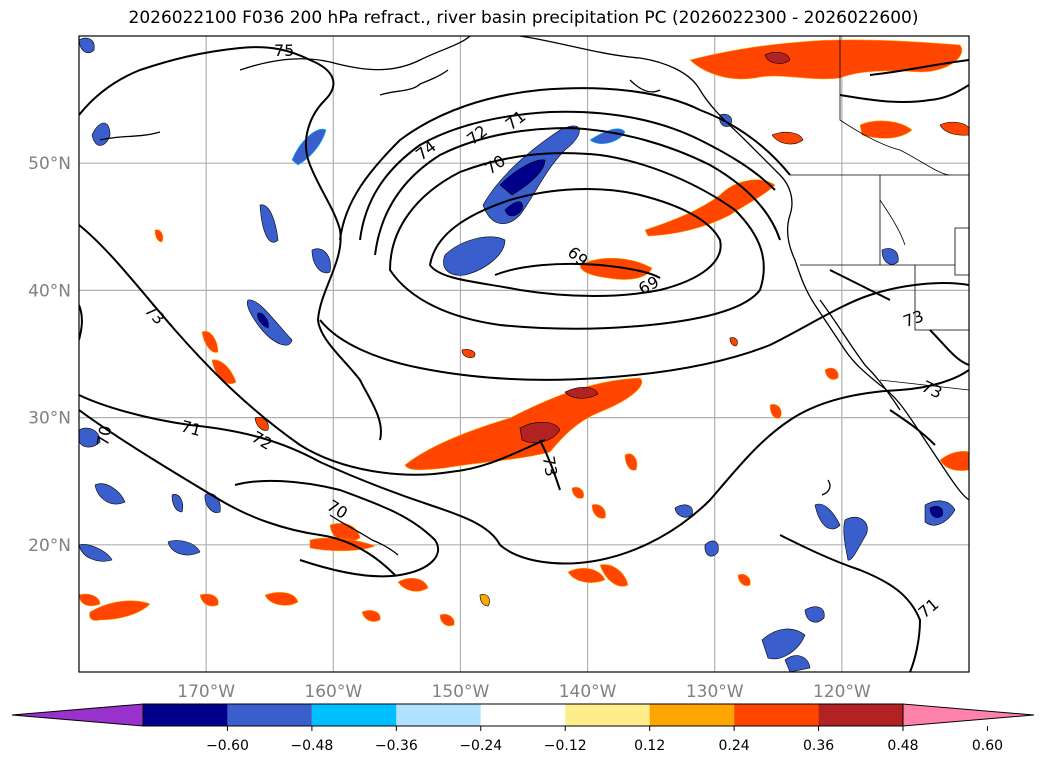 This screenshot has height=765, width=1047. Describe the element at coordinates (734, 746) in the screenshot. I see `colorbar-tick-label: 0.24` at that location.